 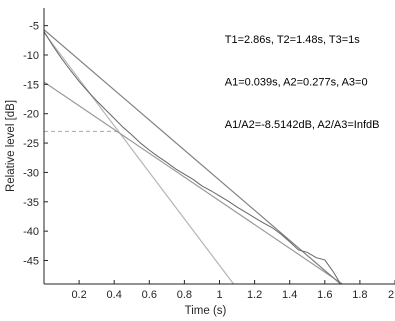 I want to click on x-tick-label: 0.6, so click(x=149, y=295).